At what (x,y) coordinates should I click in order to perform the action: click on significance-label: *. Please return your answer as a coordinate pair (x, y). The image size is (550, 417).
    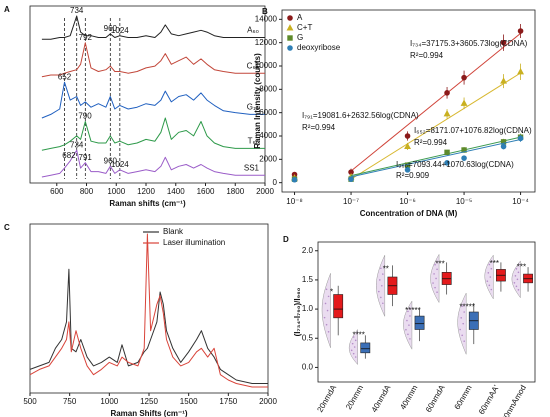
    Looking at the image, I should click on (331, 291).